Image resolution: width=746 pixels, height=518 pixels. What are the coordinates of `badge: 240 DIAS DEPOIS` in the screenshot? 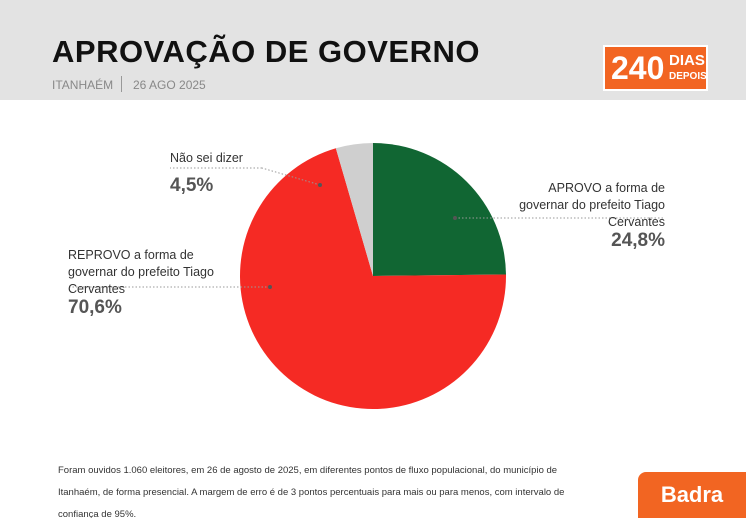 It's located at (655, 68).